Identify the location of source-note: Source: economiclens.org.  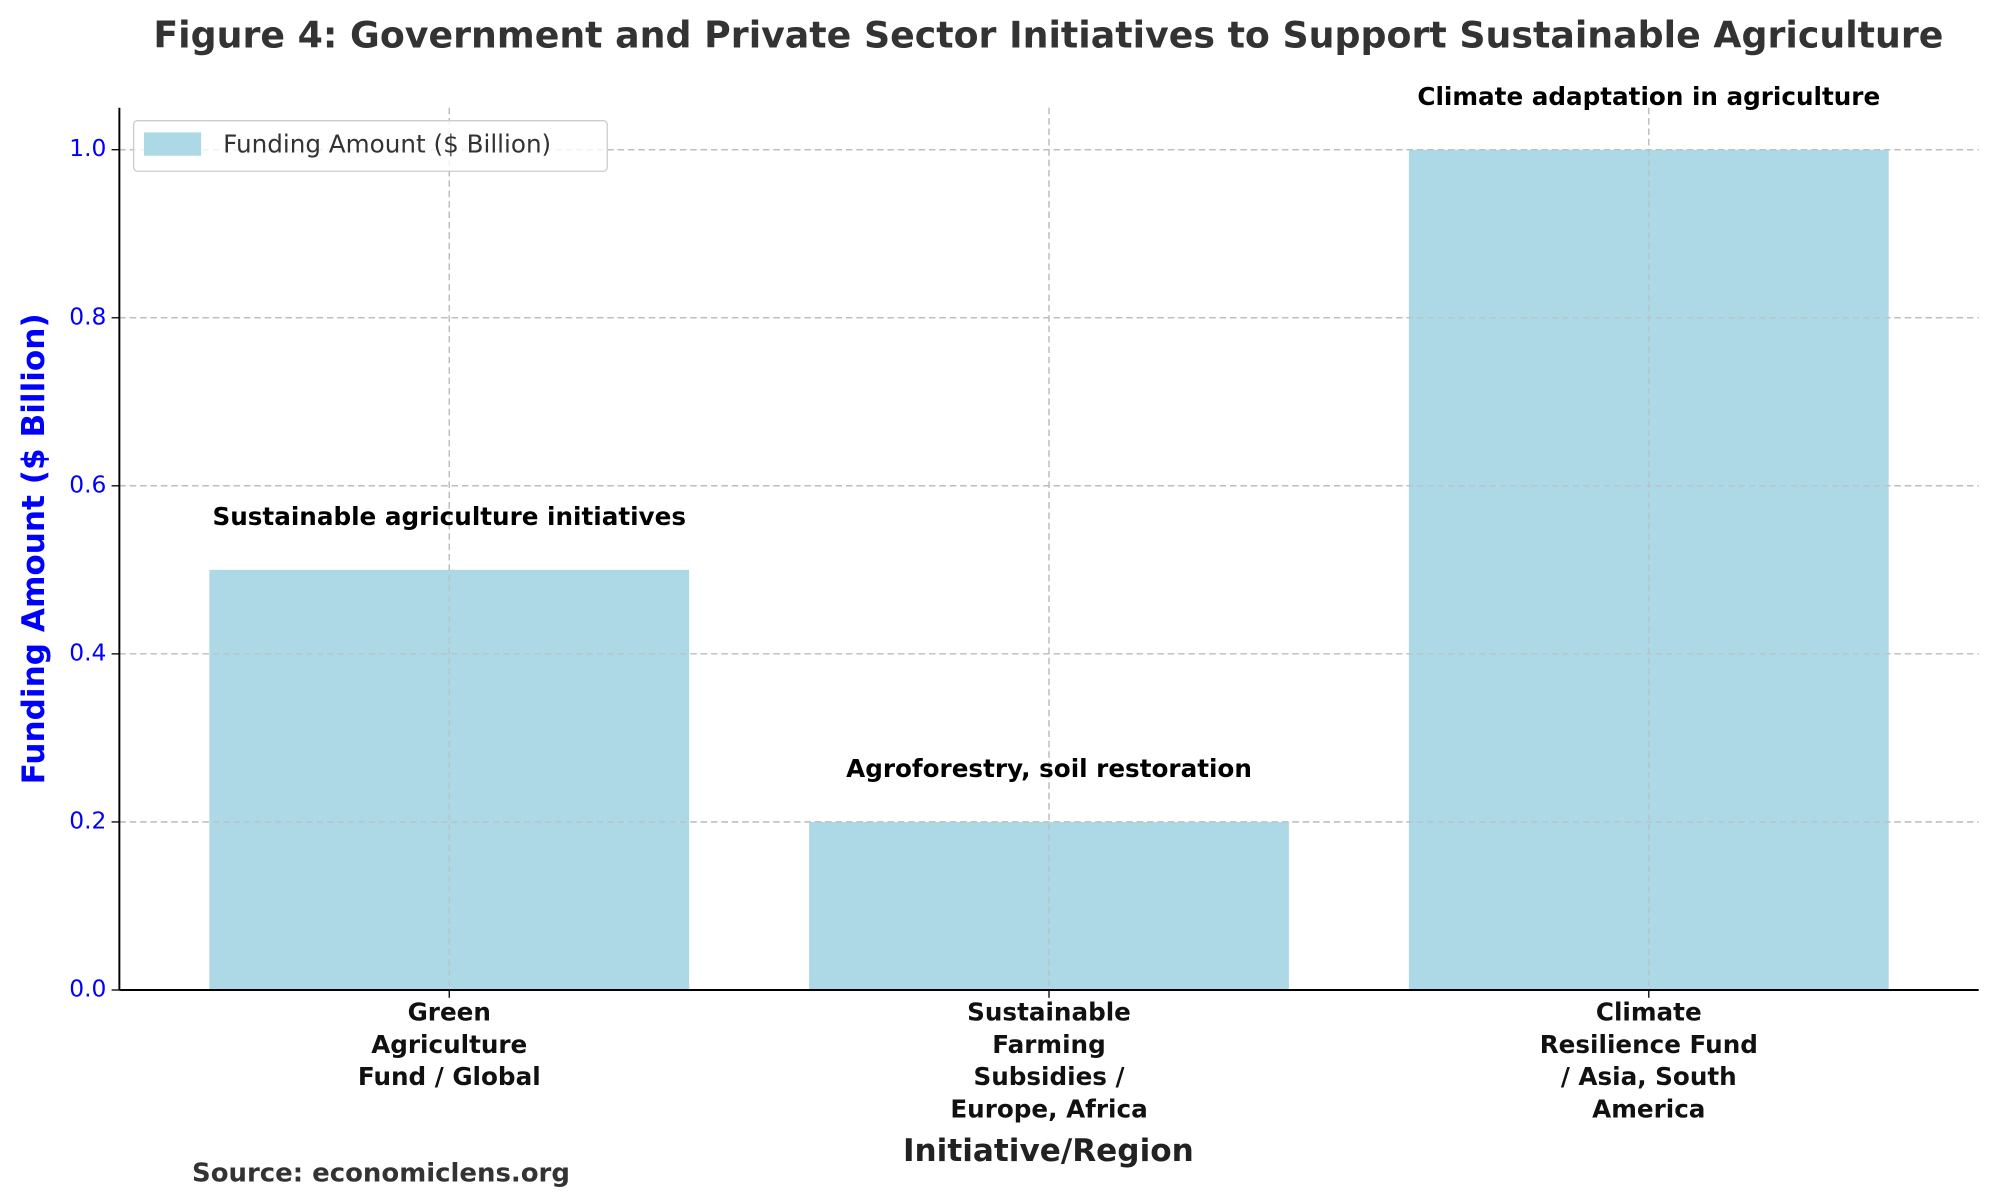
(381, 1174).